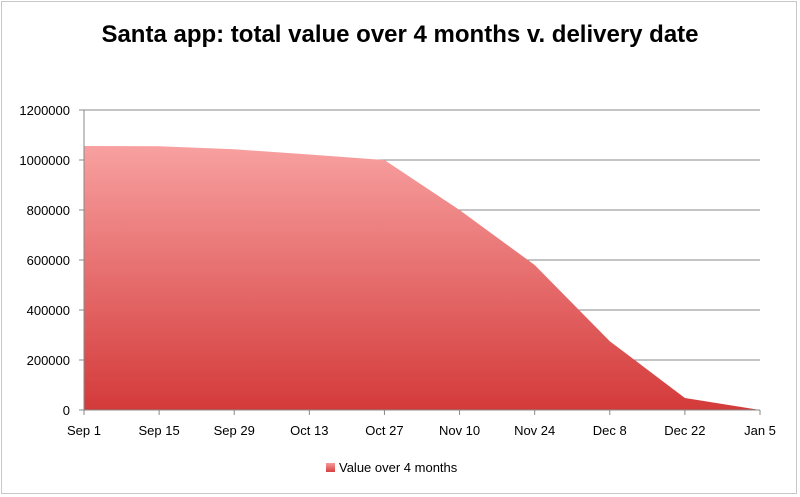 This screenshot has height=497, width=800. Describe the element at coordinates (610, 430) in the screenshot. I see `x-tick-label: Dec 8` at that location.